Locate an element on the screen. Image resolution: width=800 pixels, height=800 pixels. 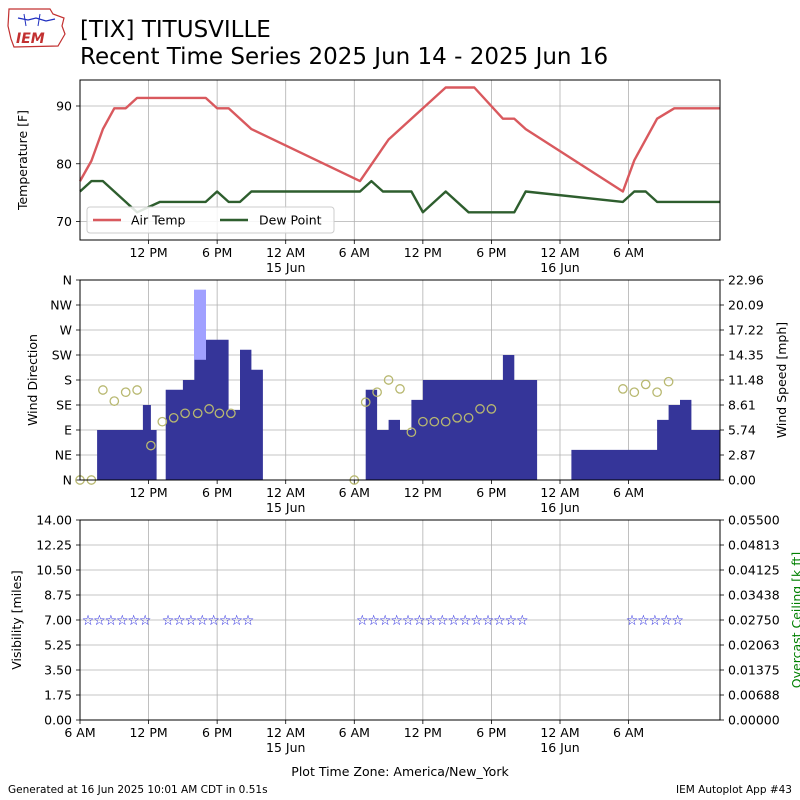
wind-x-tick-label: 6 PM is located at coordinates (491, 492).